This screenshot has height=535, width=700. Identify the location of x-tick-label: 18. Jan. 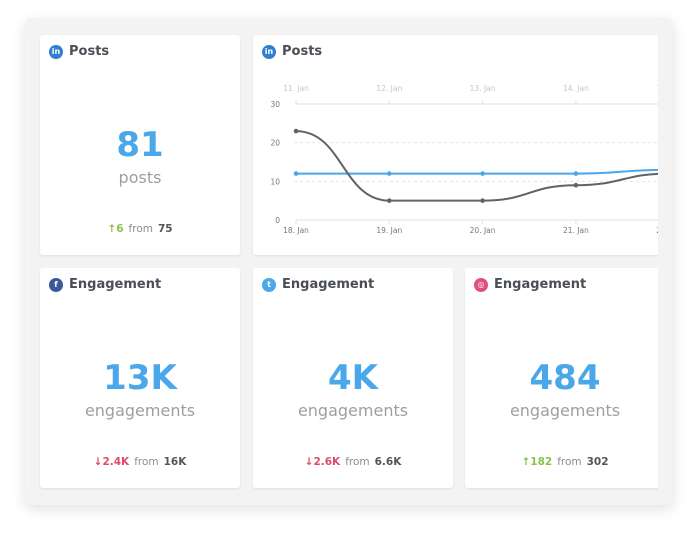
(296, 230).